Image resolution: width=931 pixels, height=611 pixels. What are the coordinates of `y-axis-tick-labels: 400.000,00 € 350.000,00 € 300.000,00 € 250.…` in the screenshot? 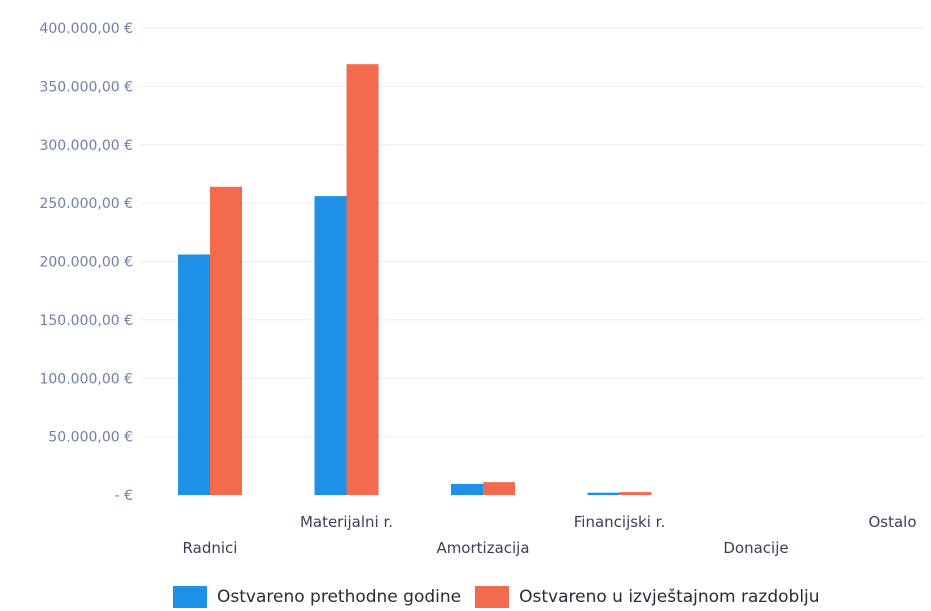 It's located at (86, 262).